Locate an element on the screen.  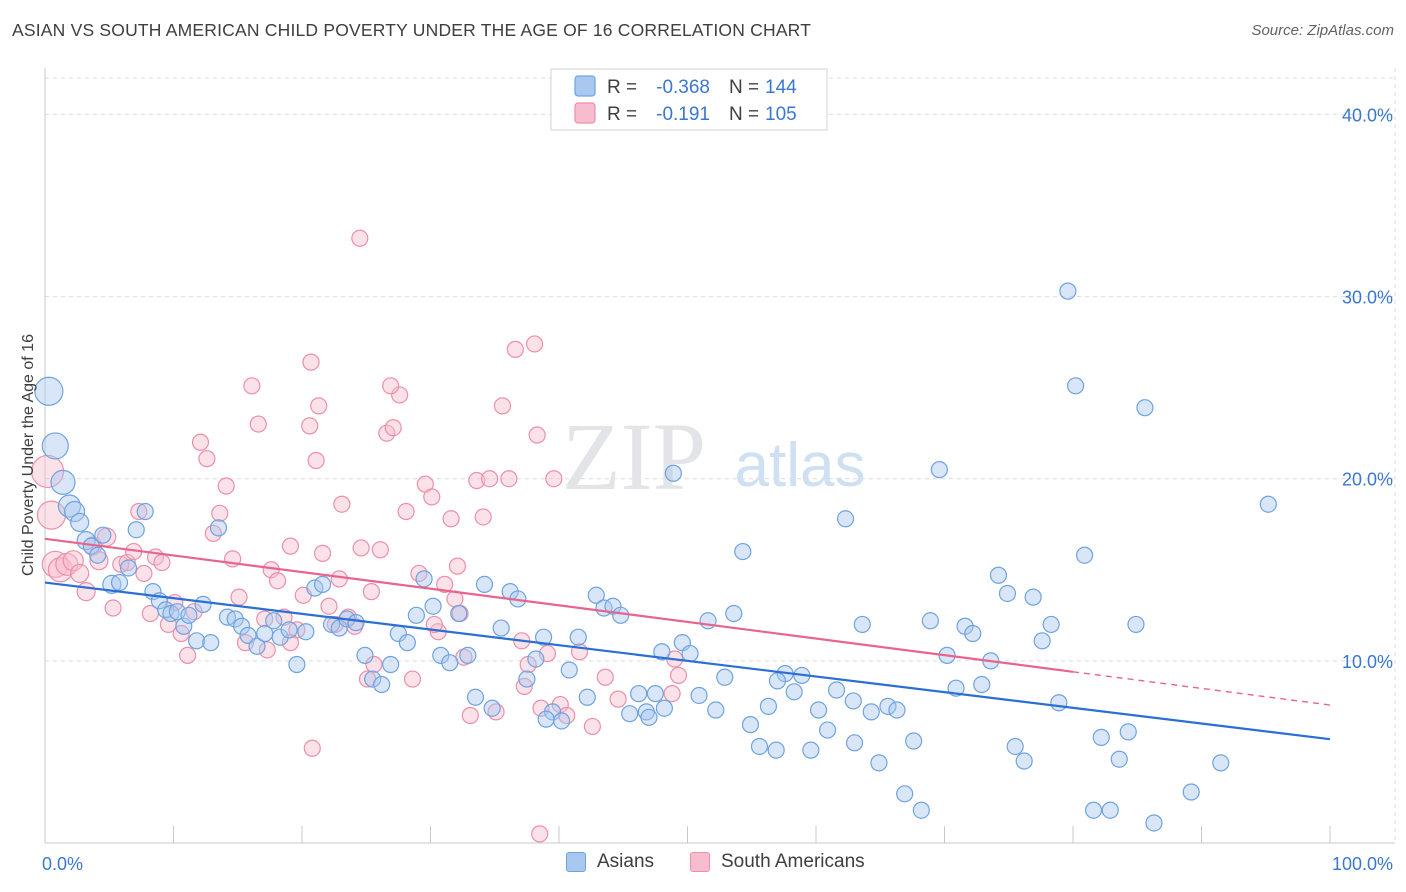
legend-swatch-south-americans is located at coordinates (585, 113).